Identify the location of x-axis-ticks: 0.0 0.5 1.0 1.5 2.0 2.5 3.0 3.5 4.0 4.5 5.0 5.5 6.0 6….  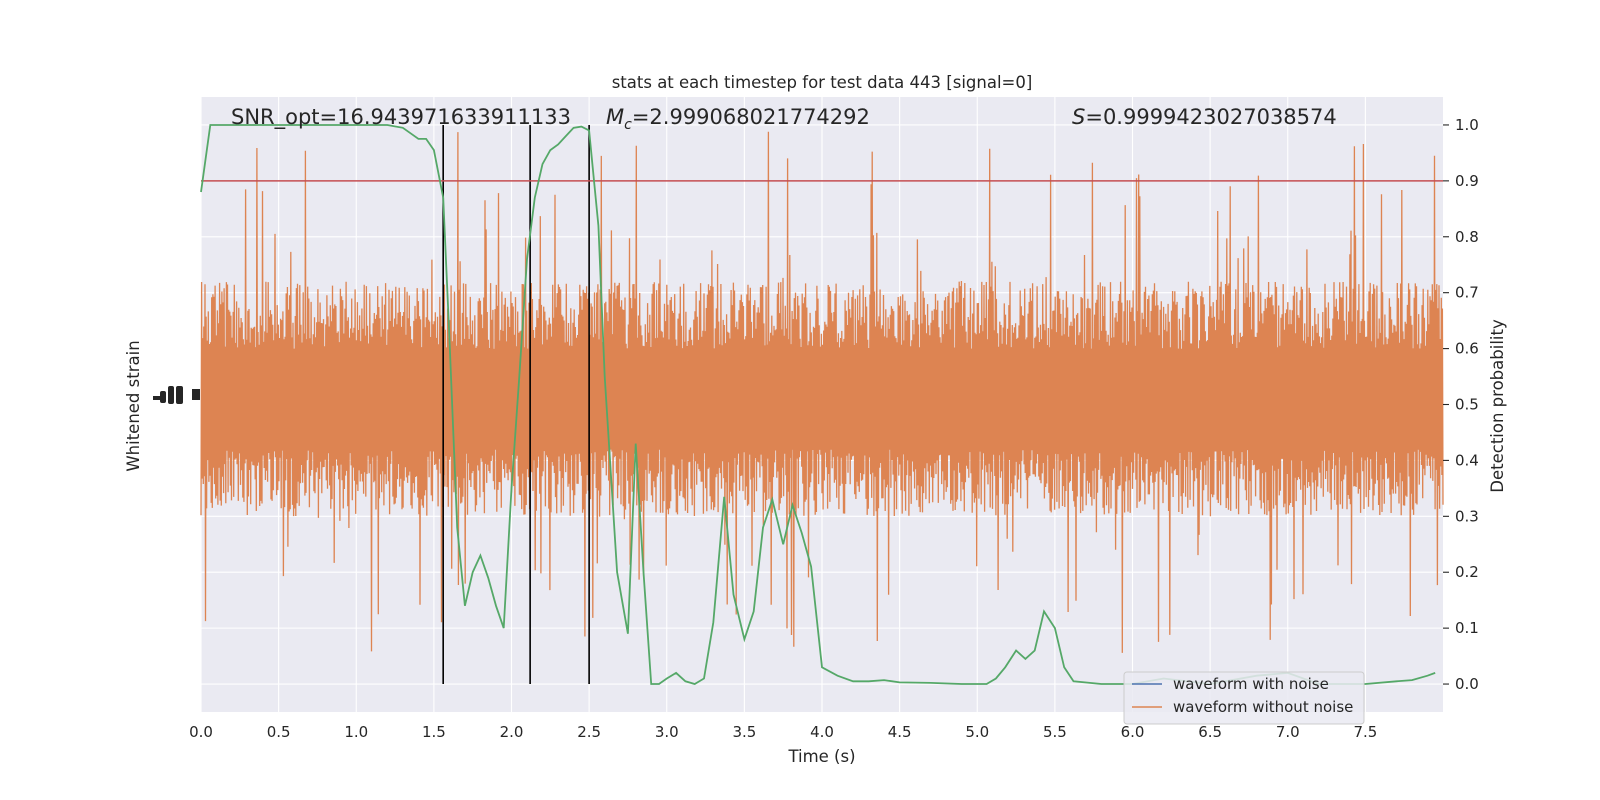
(783, 732).